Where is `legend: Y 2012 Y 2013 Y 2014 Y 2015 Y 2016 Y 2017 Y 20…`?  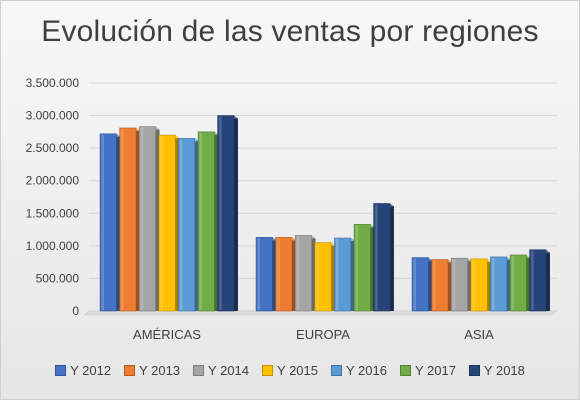 legend: Y 2012 Y 2013 Y 2014 Y 2015 Y 2016 Y 2017 Y 20… is located at coordinates (290, 370).